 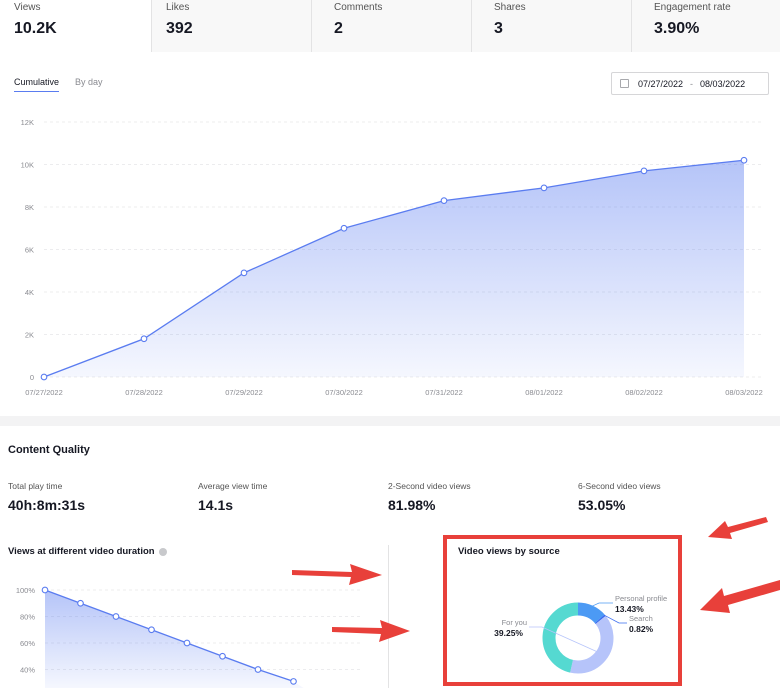 What do you see at coordinates (388, 616) in the screenshot?
I see `column-divider` at bounding box center [388, 616].